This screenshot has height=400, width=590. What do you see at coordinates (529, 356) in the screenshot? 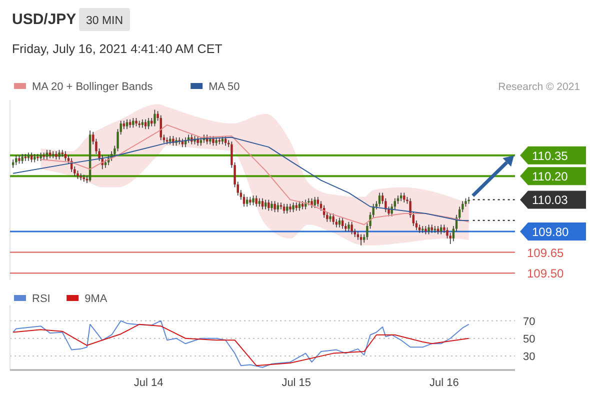
I see `y-tick-label: 30` at bounding box center [529, 356].